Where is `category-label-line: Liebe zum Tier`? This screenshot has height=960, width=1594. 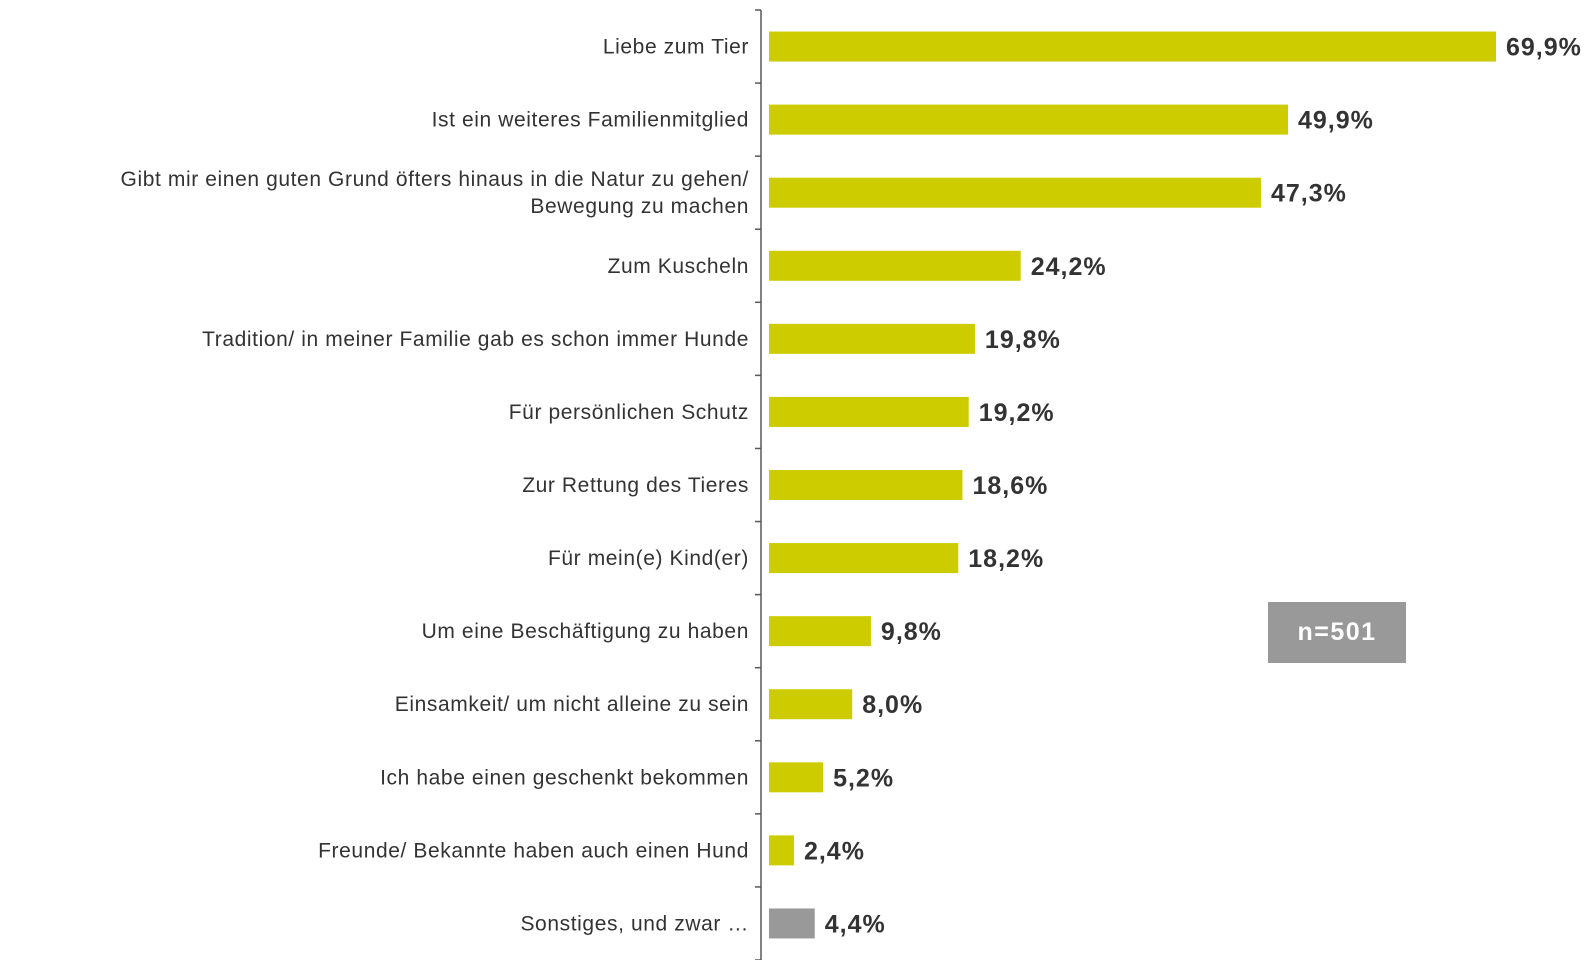 category-label-line: Liebe zum Tier is located at coordinates (676, 47).